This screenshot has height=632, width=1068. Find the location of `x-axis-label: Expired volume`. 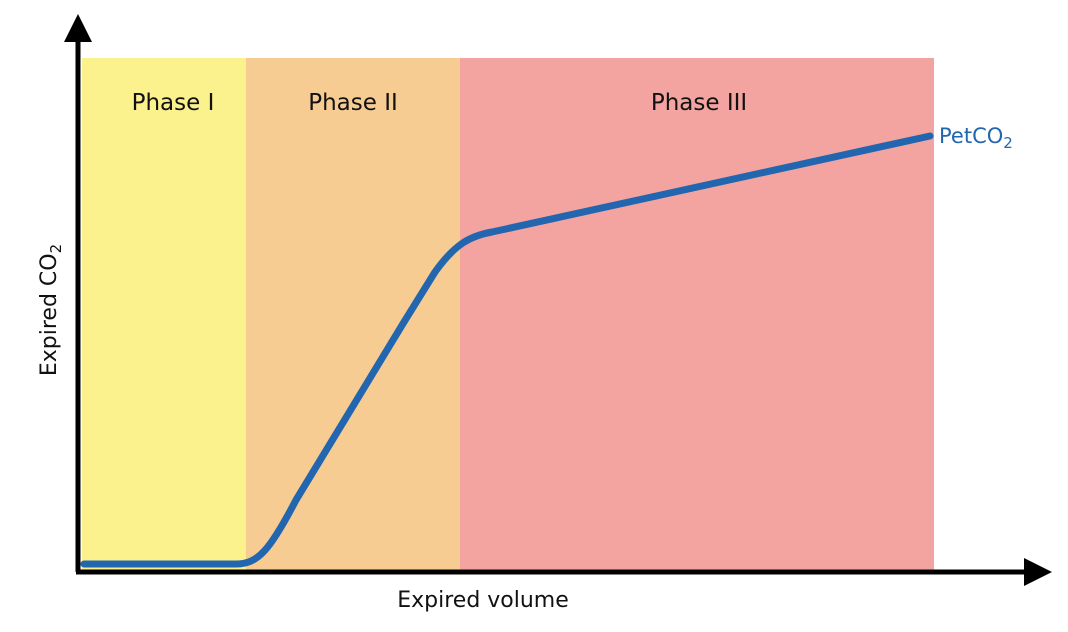

x-axis-label: Expired volume is located at coordinates (483, 600).